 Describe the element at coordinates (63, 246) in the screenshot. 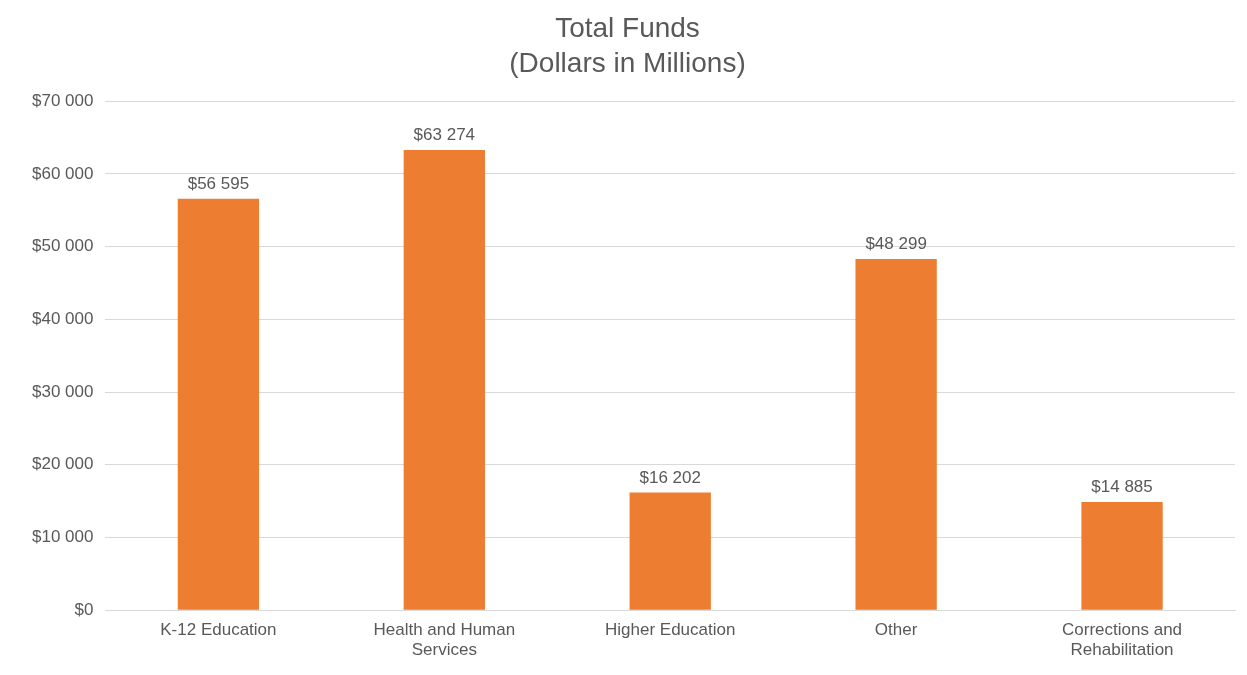

I see `y-tick-label: $50 000` at that location.